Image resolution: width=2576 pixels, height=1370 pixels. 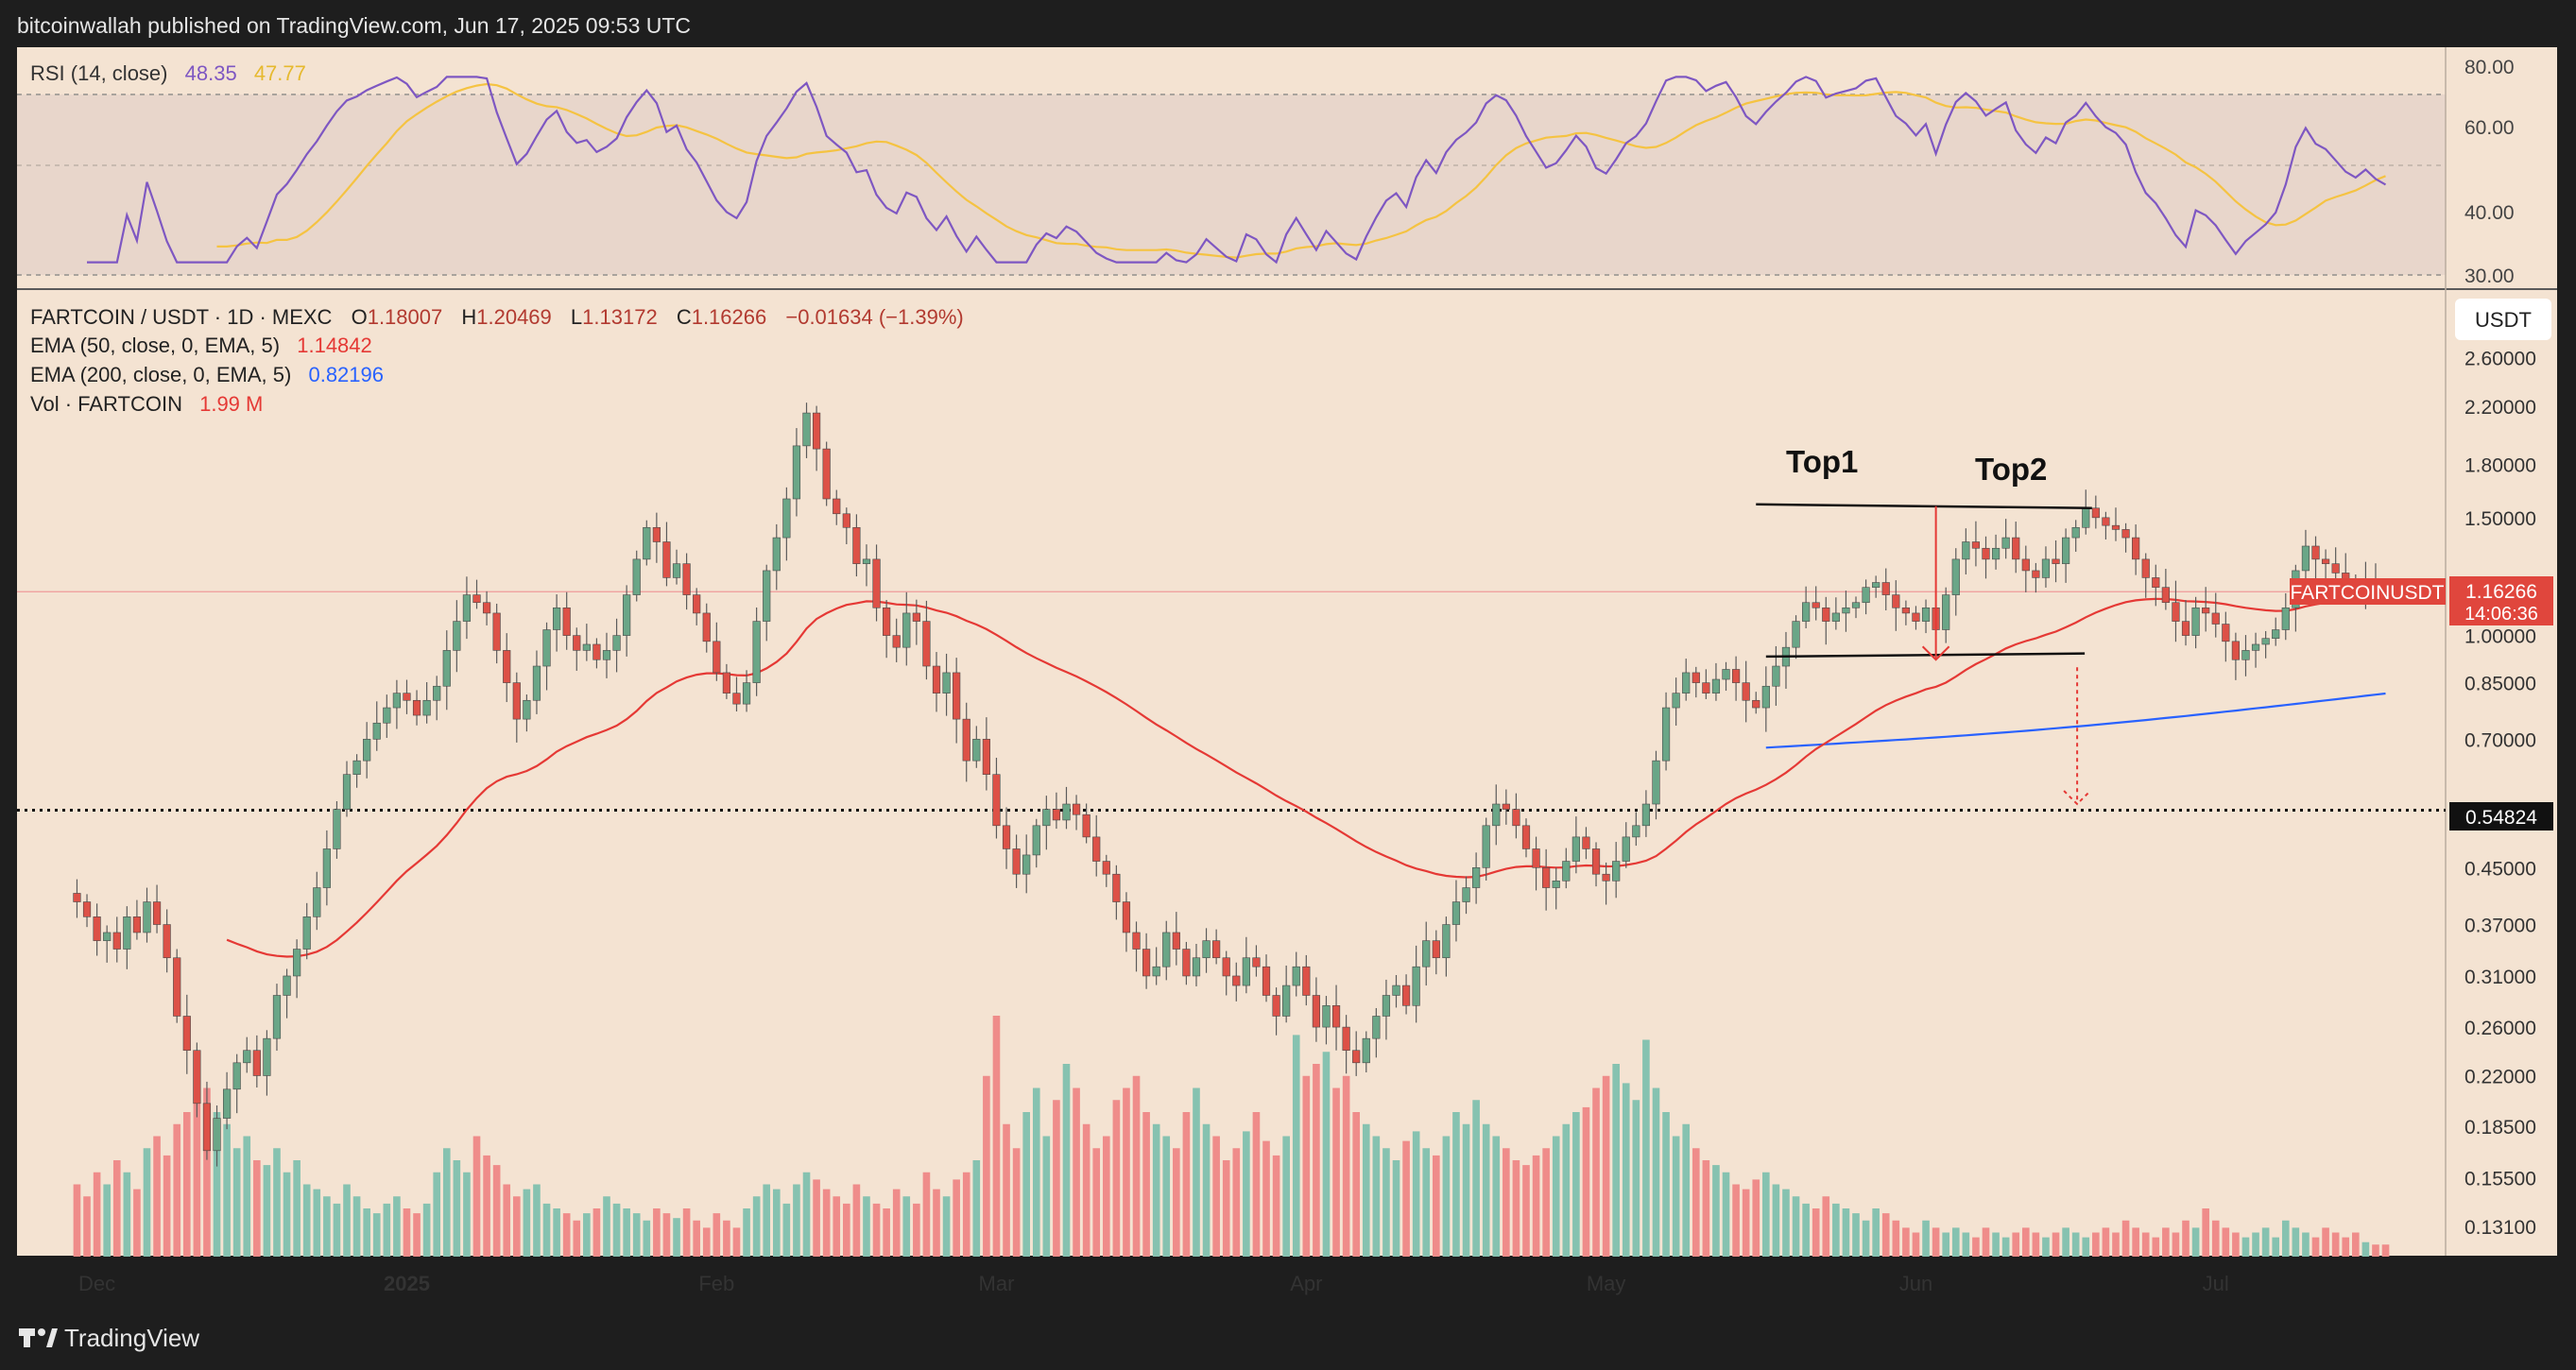 What do you see at coordinates (1925, 655) in the screenshot?
I see `neckline` at bounding box center [1925, 655].